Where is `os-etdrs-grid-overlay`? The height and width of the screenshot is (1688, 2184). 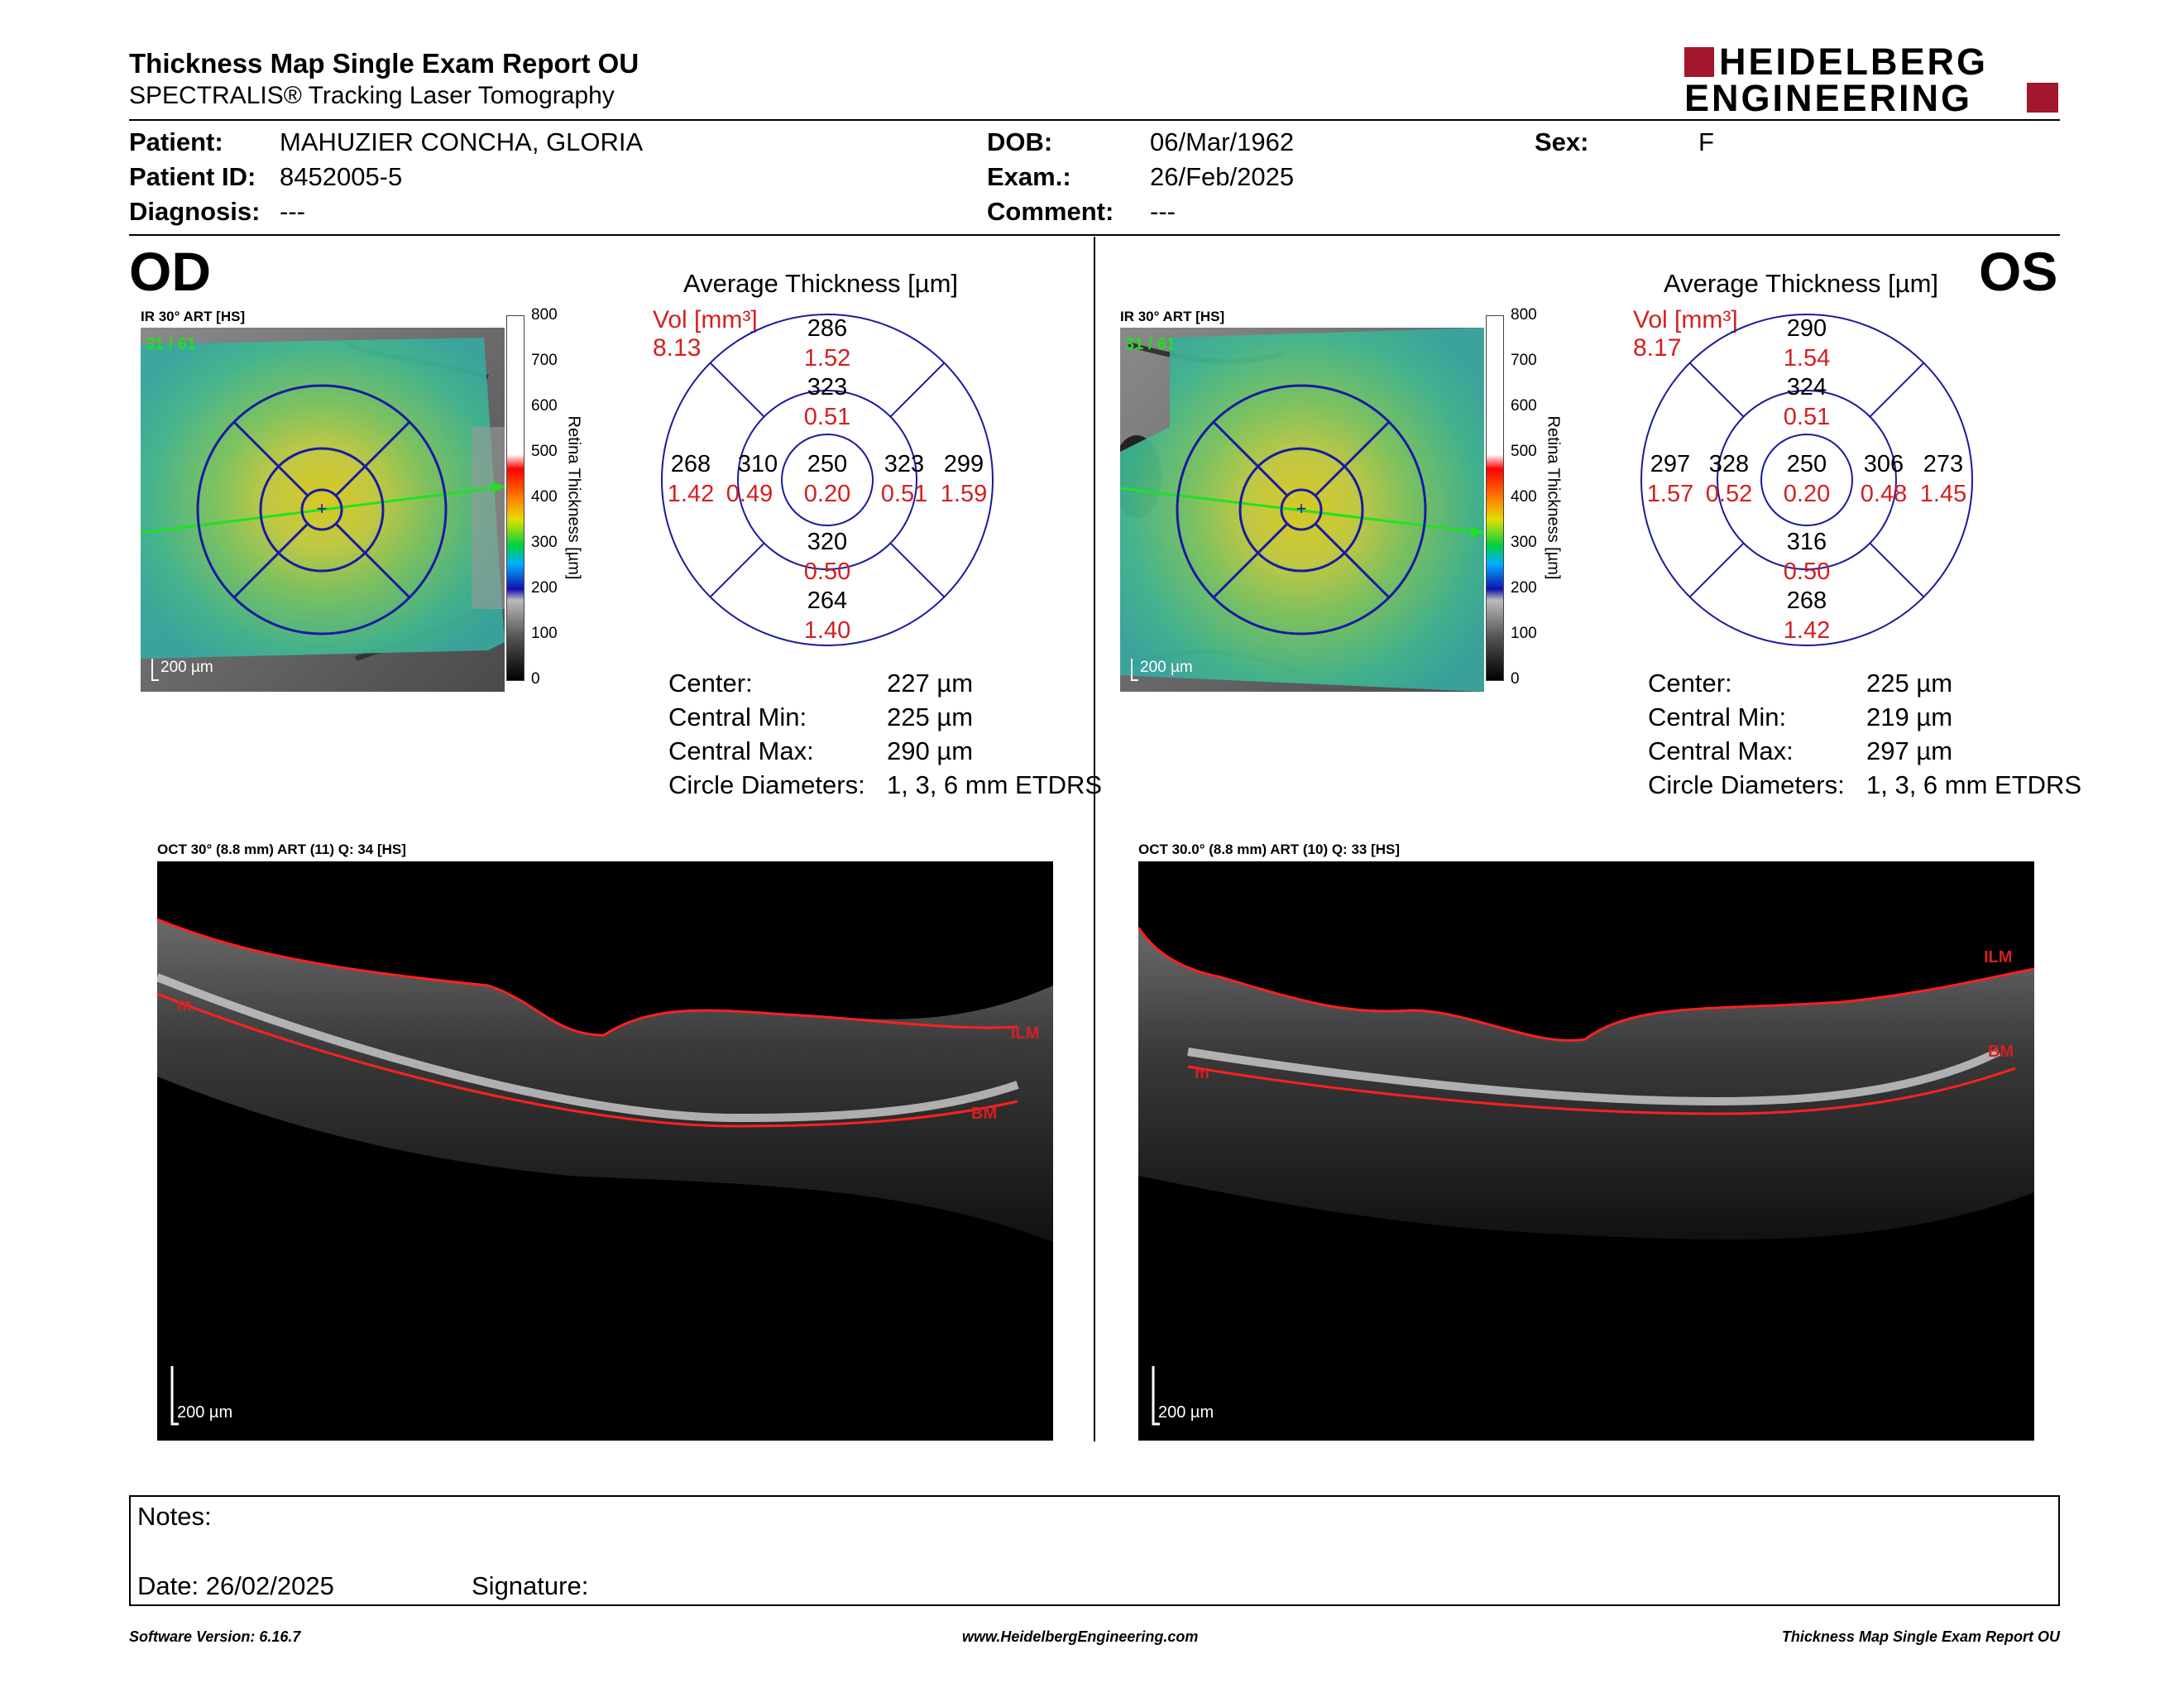 os-etdrs-grid-overlay is located at coordinates (1301, 509).